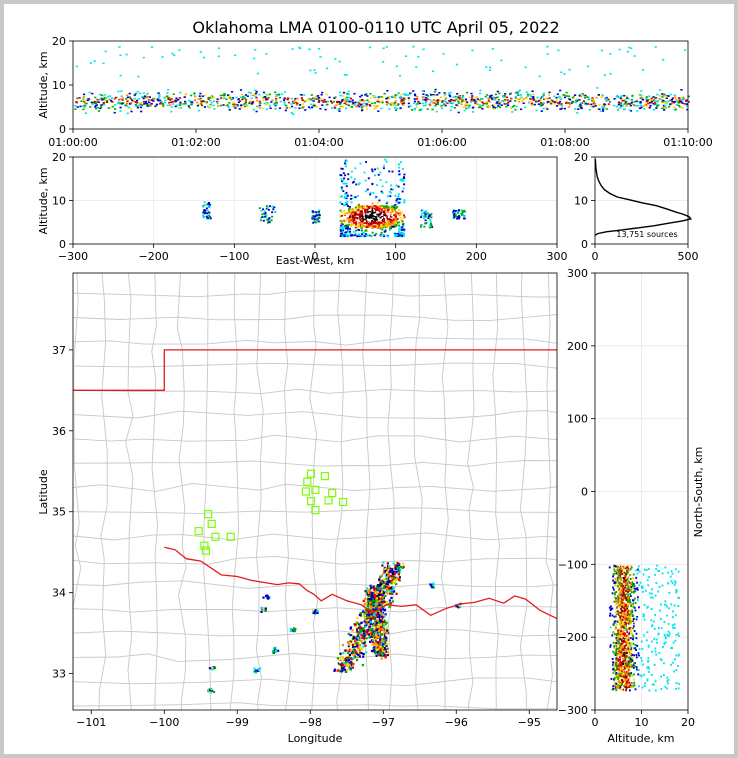  What do you see at coordinates (207, 491) in the screenshot?
I see `county-line` at bounding box center [207, 491].